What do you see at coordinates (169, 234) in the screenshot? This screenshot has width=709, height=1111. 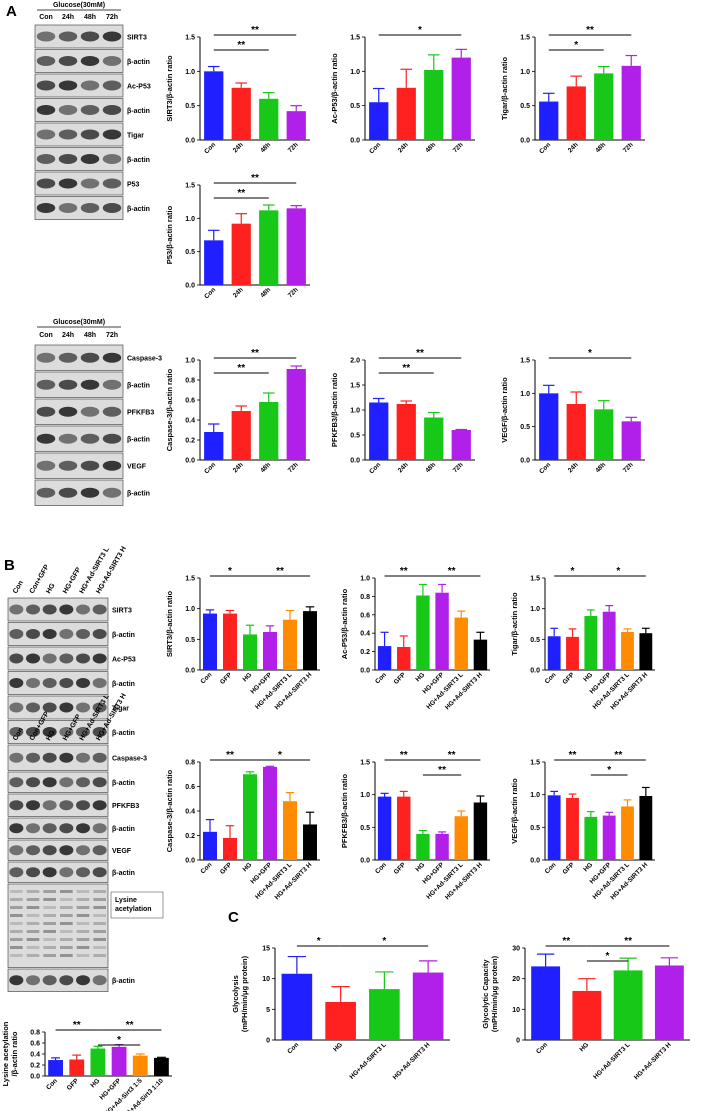 I see `y-axis-label: P53/β-actin ratio` at bounding box center [169, 234].